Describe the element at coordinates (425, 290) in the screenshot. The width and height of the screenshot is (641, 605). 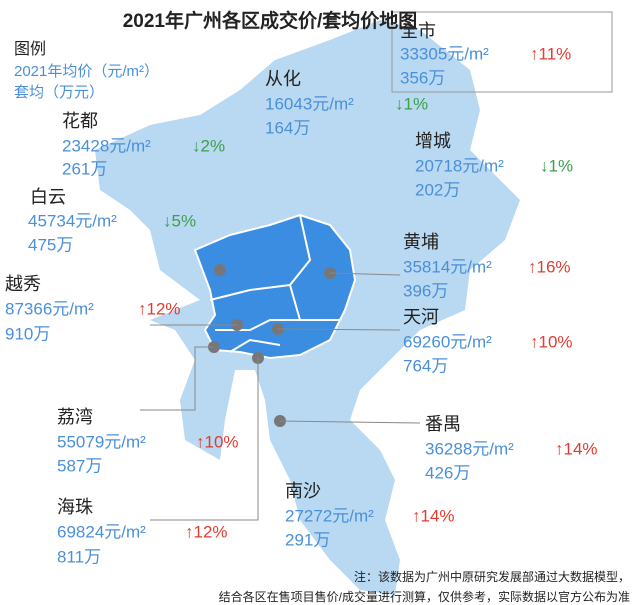
I see `district-total: 396万` at that location.